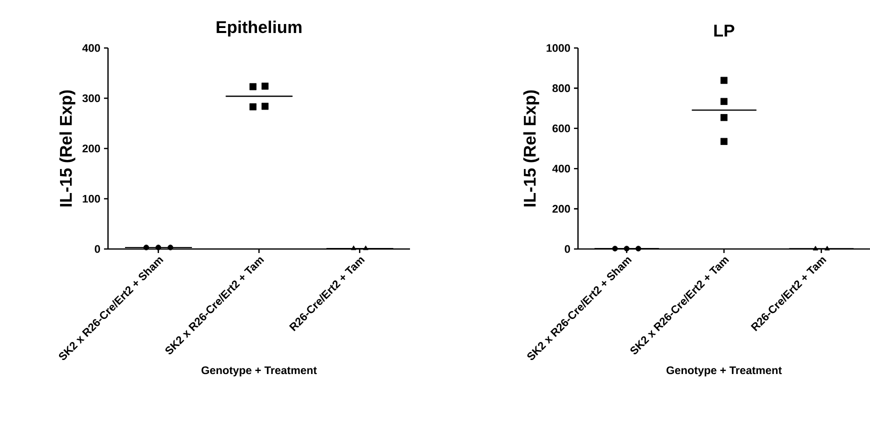 The height and width of the screenshot is (436, 870). I want to click on y-tick-label: 600, so click(561, 128).